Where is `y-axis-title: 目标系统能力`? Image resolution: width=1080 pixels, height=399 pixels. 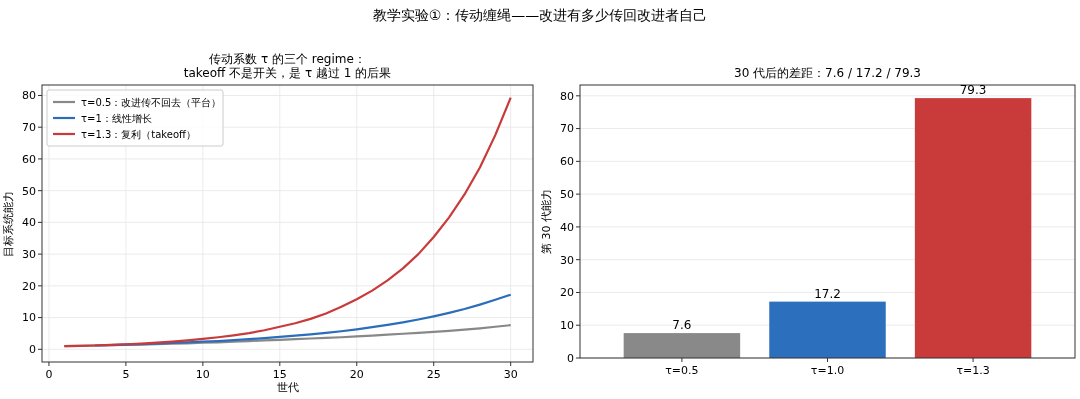
y-axis-title: 目标系统能力 is located at coordinates (8, 223).